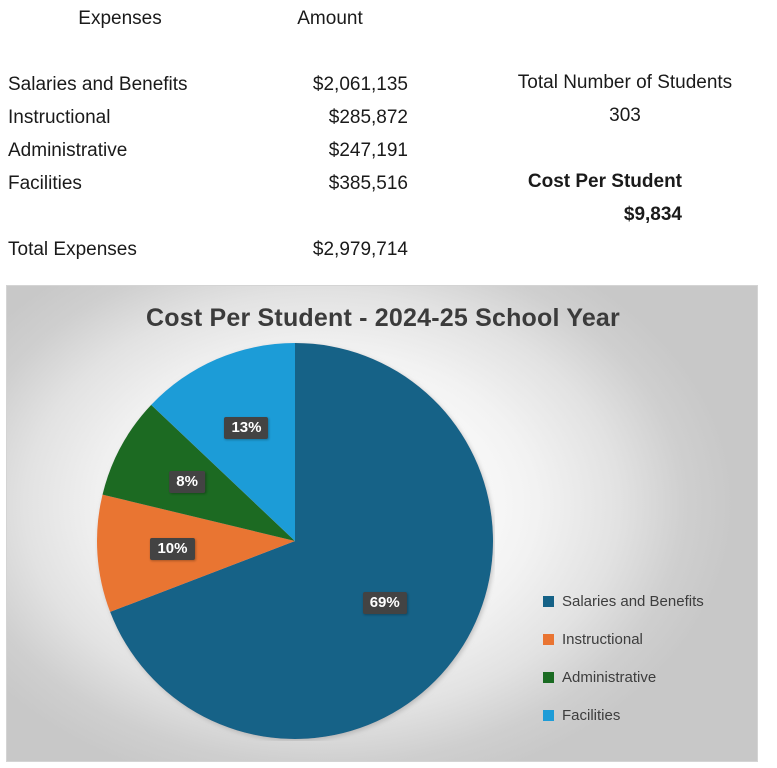 This screenshot has height=768, width=777. Describe the element at coordinates (210, 85) in the screenshot. I see `table-row: Salaries and Benefits $2,061,135` at that location.